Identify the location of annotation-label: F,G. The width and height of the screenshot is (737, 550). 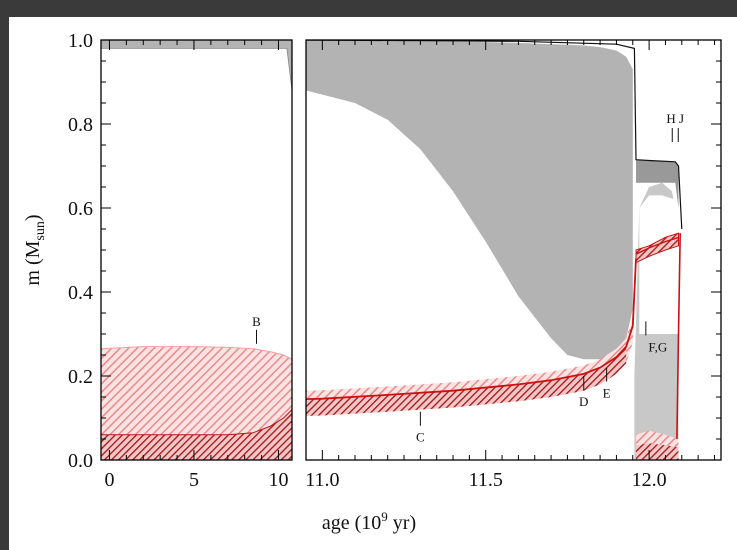
(657, 346).